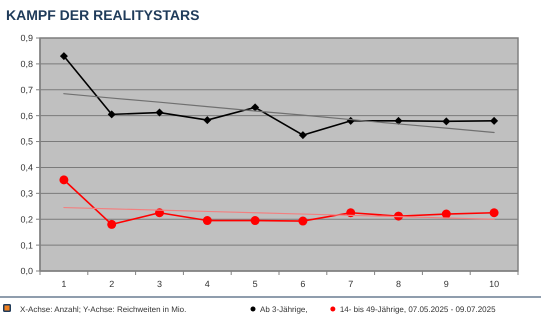 This screenshot has width=541, height=320. I want to click on y-tick-label: 0,8, so click(26, 64).